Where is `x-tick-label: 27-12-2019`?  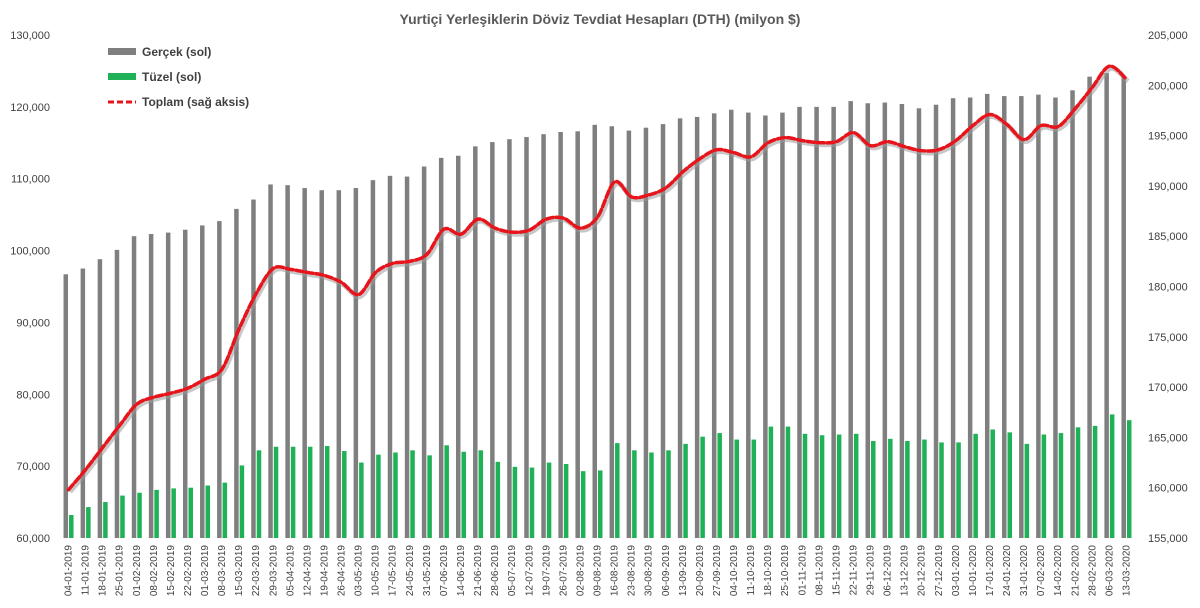 x-tick-label: 27-12-2019 is located at coordinates (939, 571).